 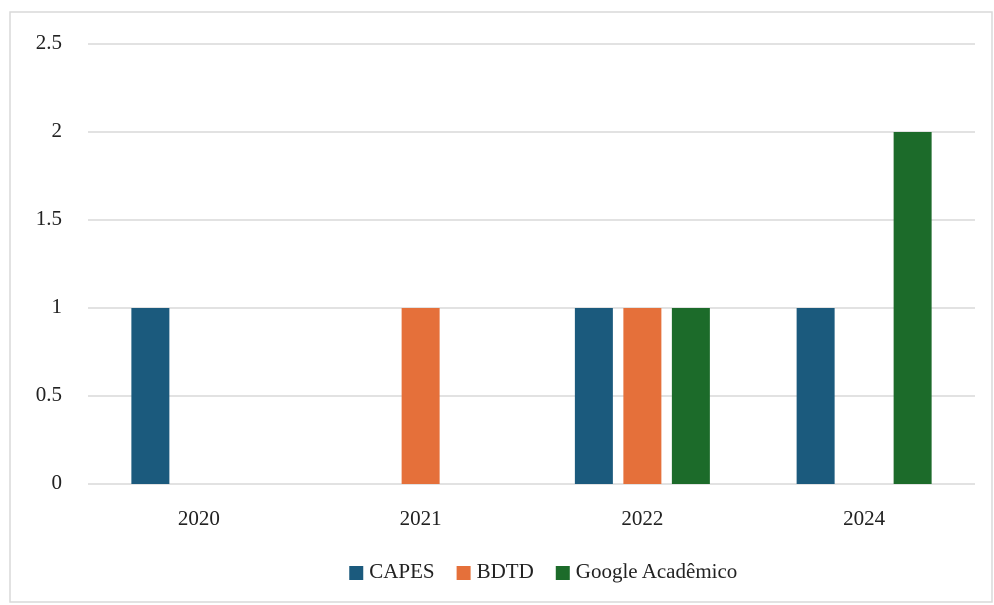 I want to click on x-tick-label: 2024, so click(x=864, y=518).